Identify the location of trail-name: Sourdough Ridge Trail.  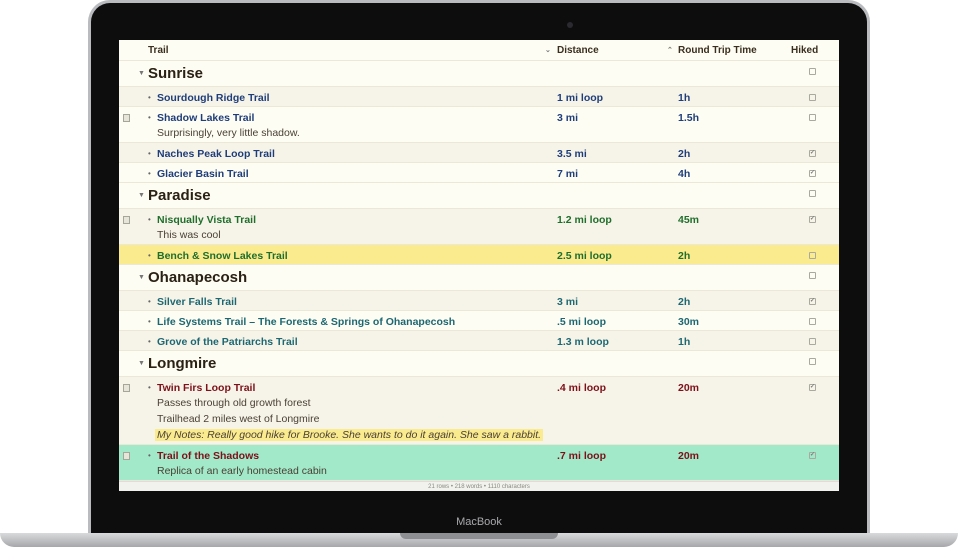
(213, 98).